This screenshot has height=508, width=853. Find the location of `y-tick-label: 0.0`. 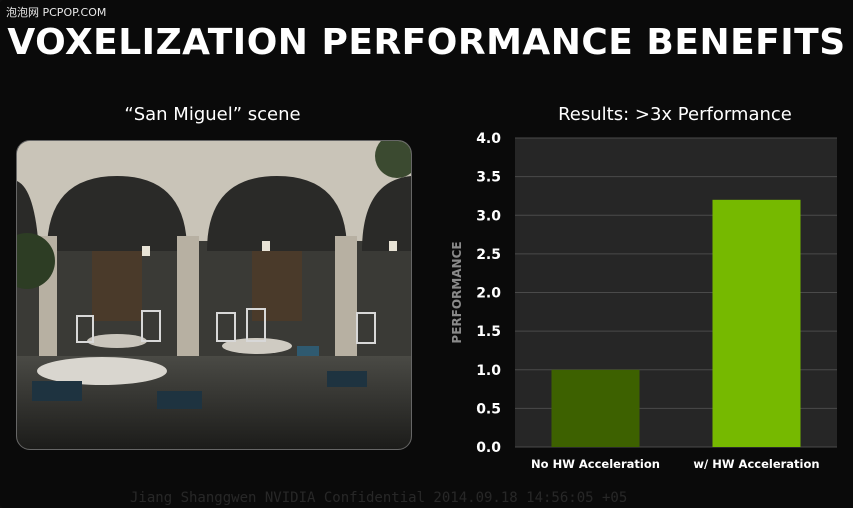

y-tick-label: 0.0 is located at coordinates (488, 448).